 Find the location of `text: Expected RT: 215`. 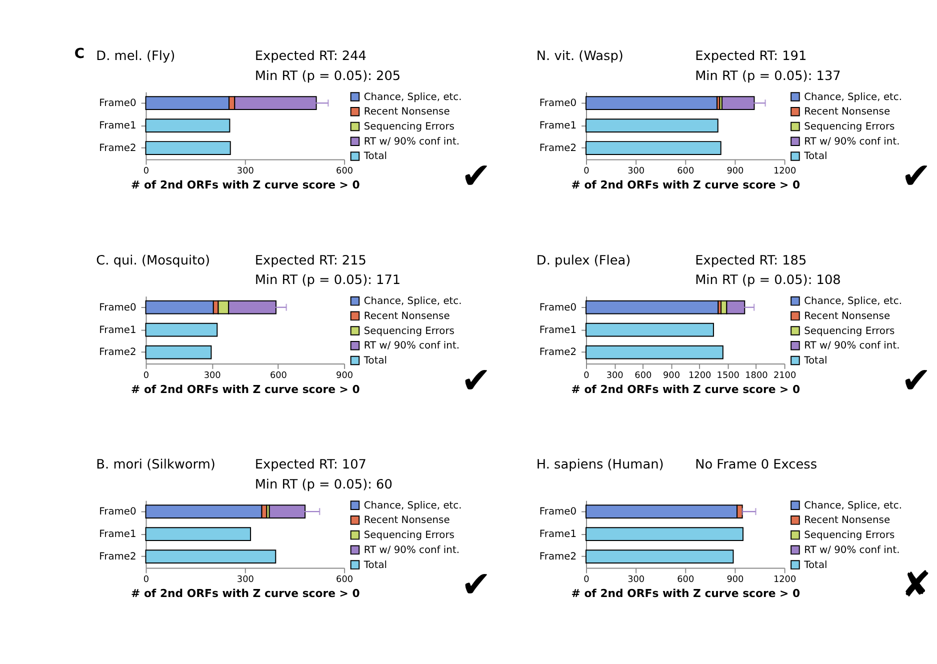

text: Expected RT: 215 is located at coordinates (310, 260).